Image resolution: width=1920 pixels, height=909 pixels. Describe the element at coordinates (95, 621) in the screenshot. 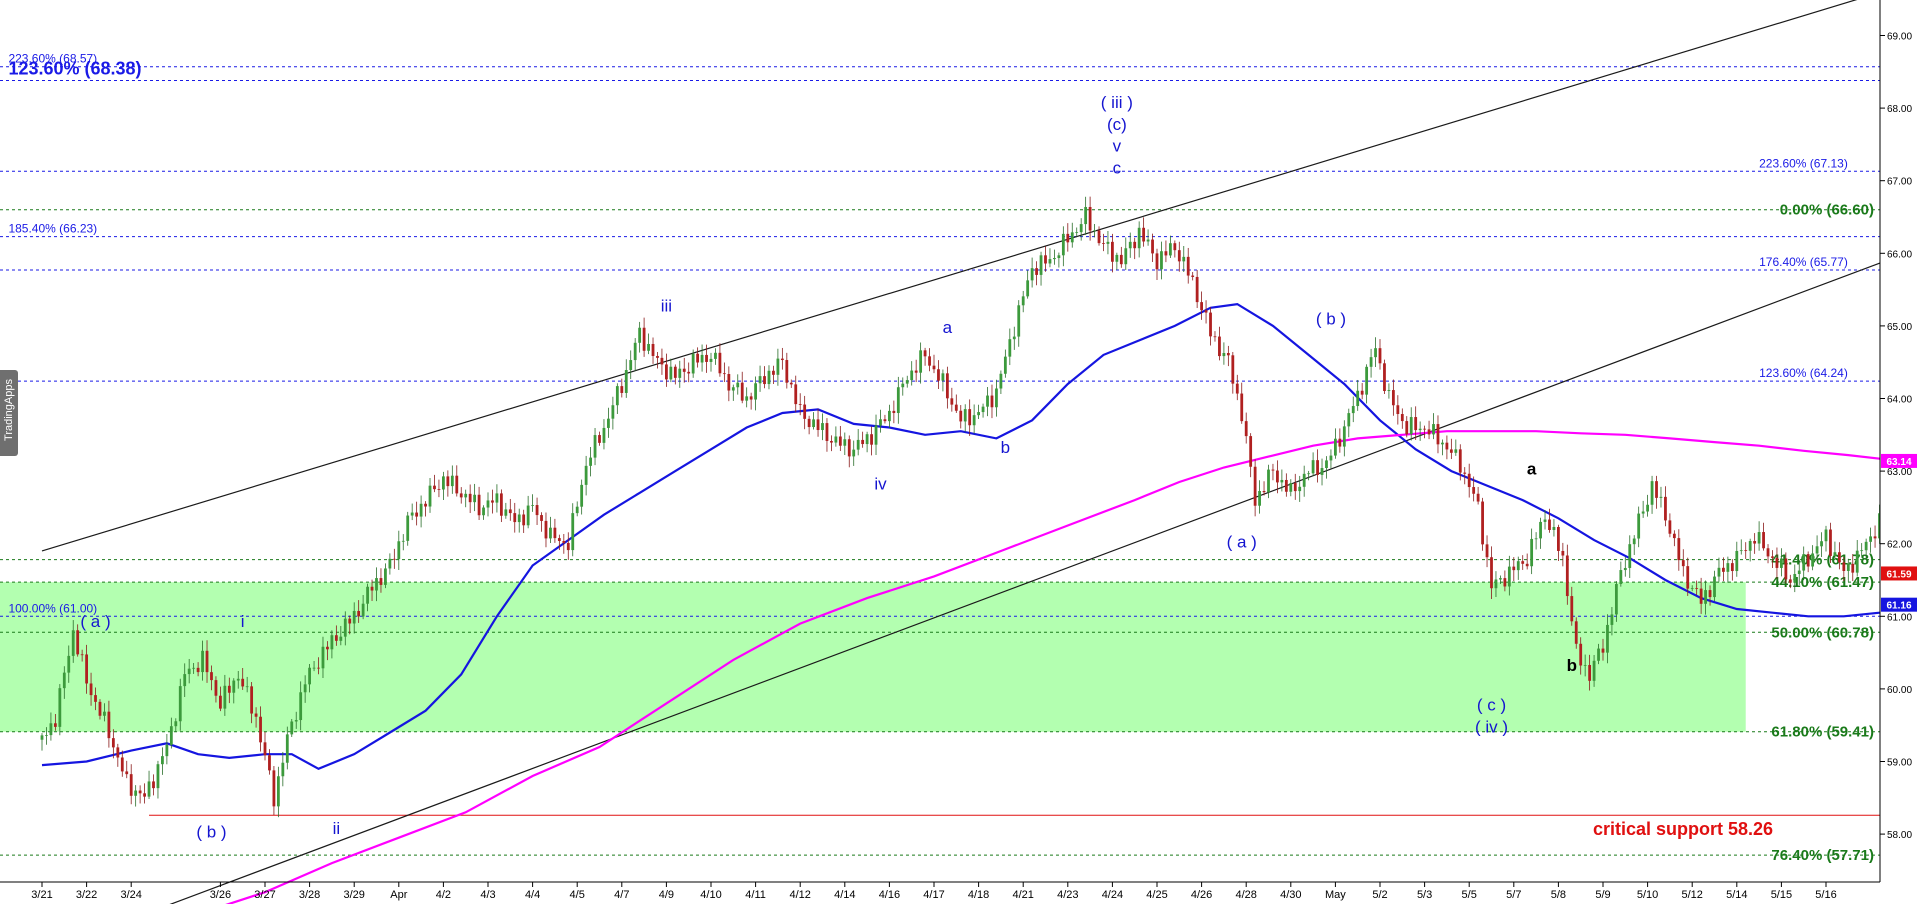

I see `wave-label: ( a )` at that location.